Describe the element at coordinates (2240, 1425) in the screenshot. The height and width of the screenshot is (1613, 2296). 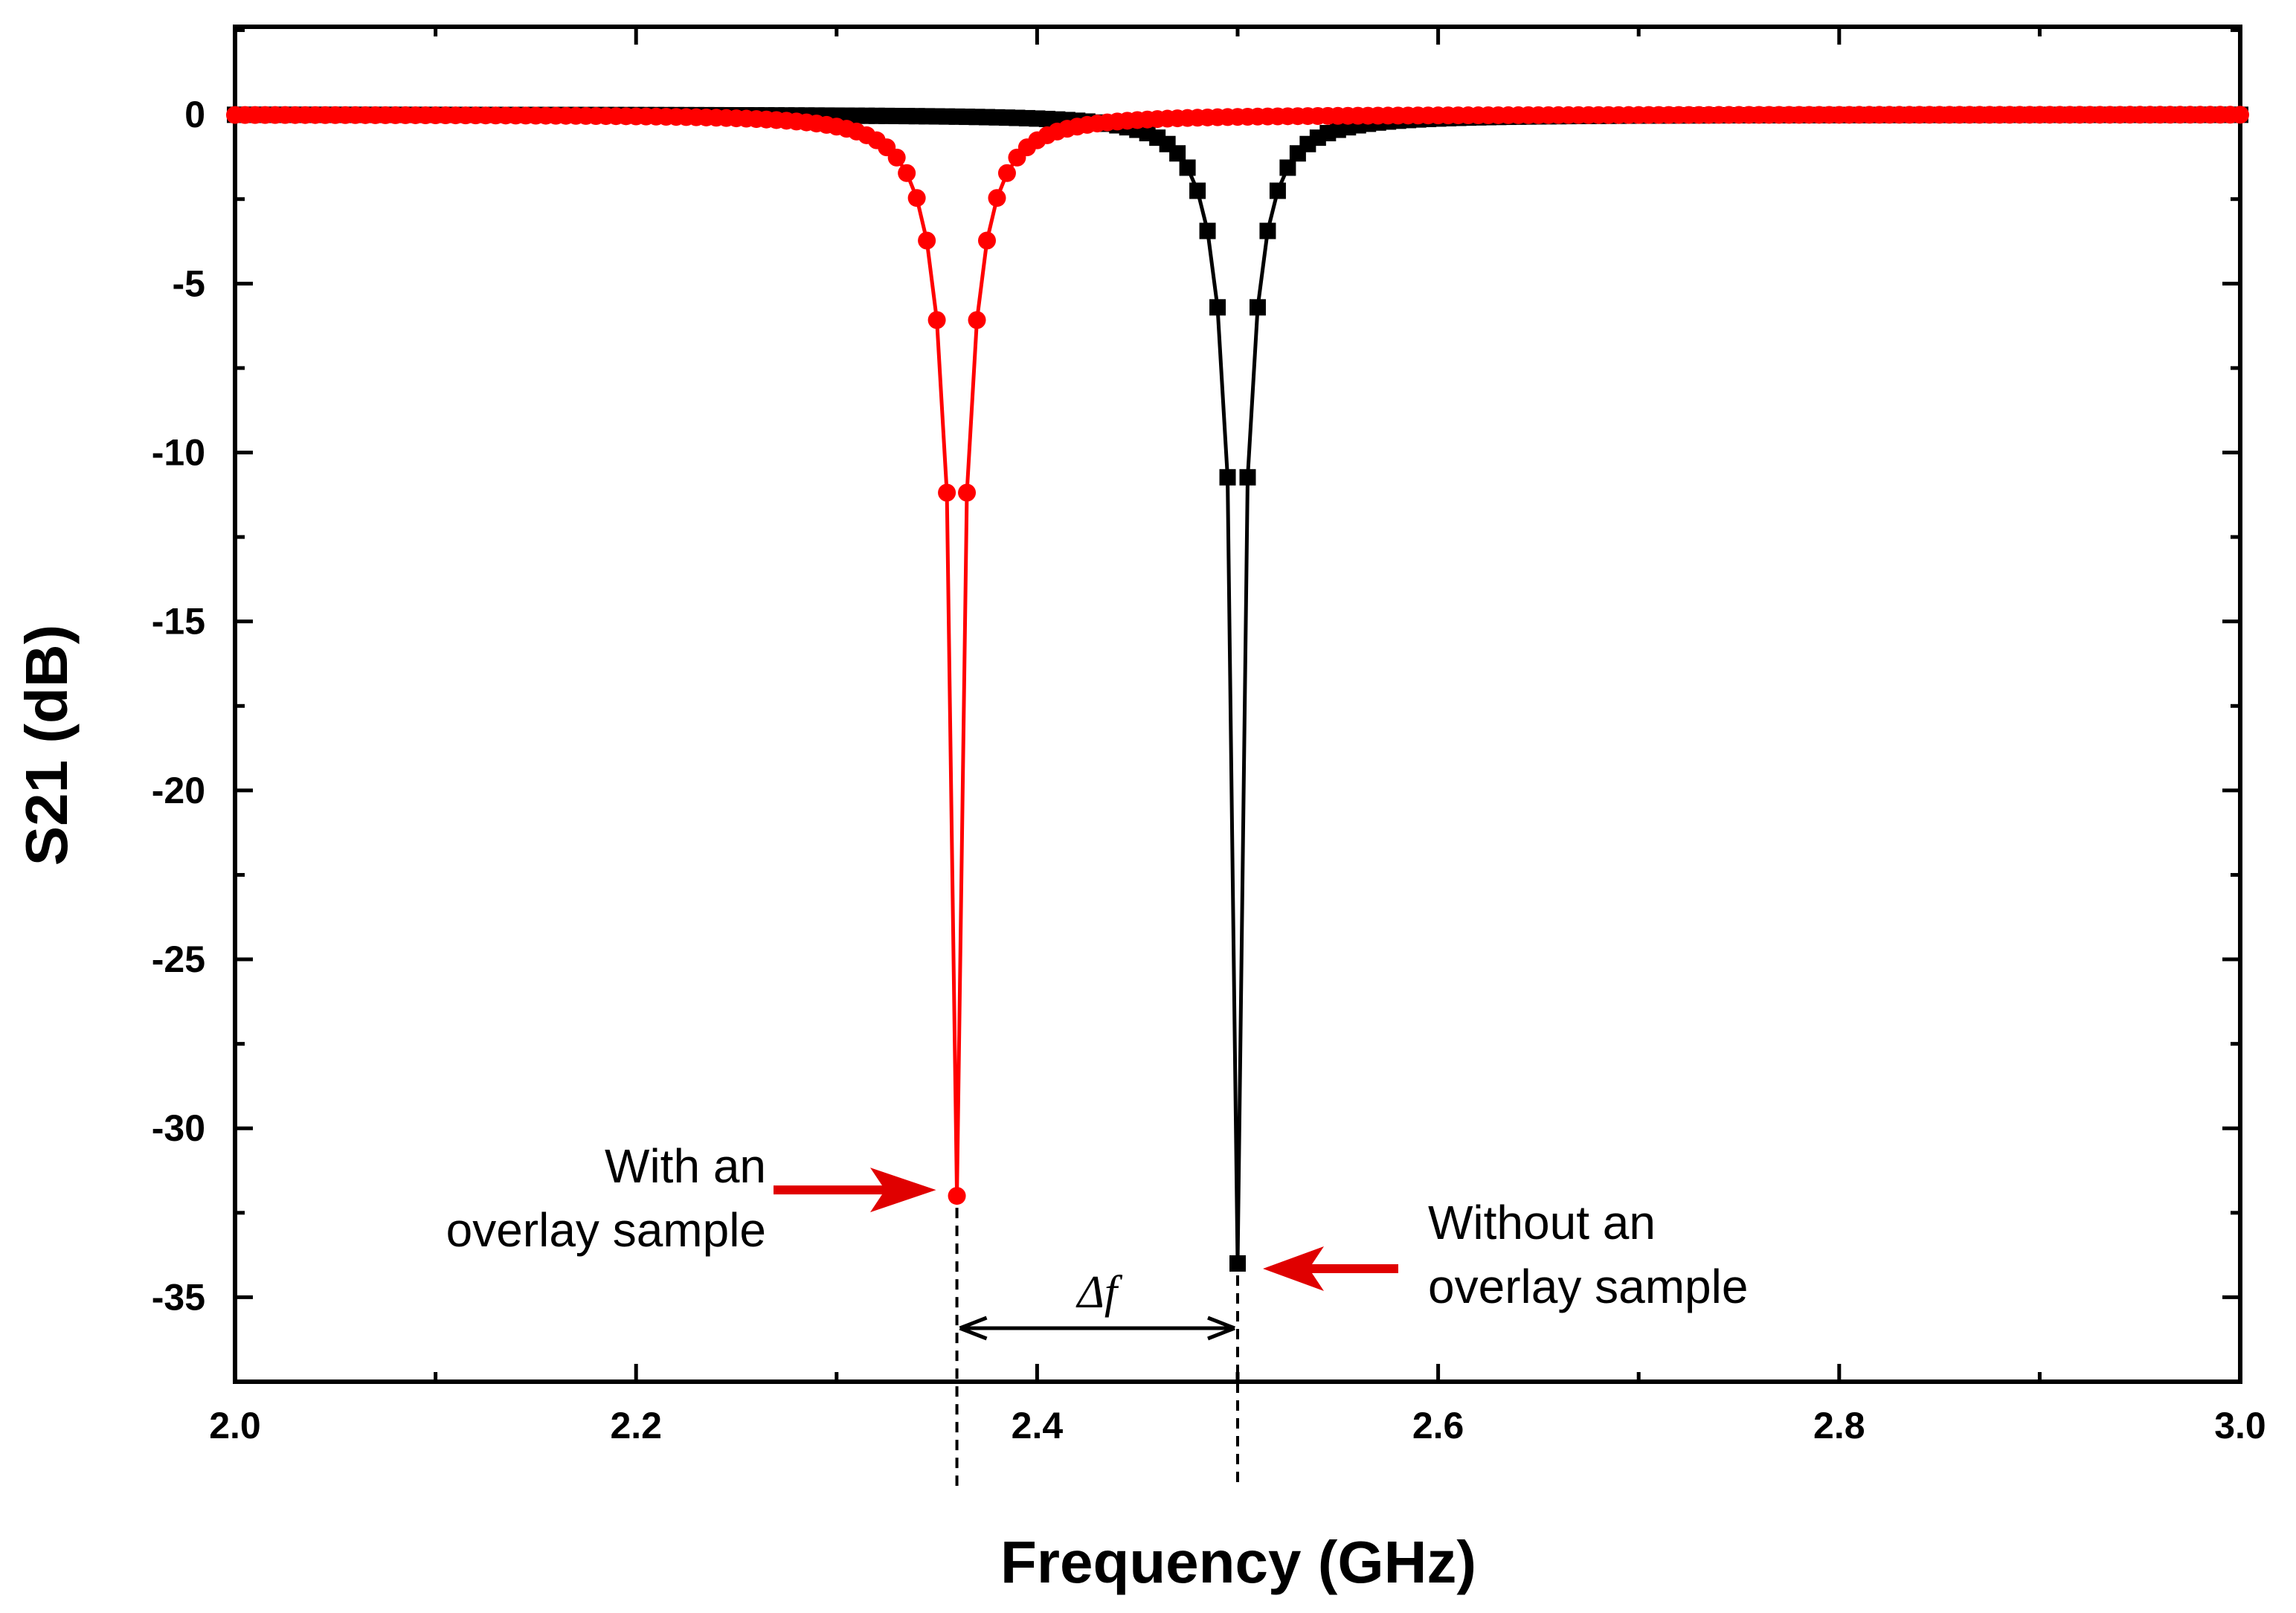
I see `x-tick-label: 3.0` at that location.